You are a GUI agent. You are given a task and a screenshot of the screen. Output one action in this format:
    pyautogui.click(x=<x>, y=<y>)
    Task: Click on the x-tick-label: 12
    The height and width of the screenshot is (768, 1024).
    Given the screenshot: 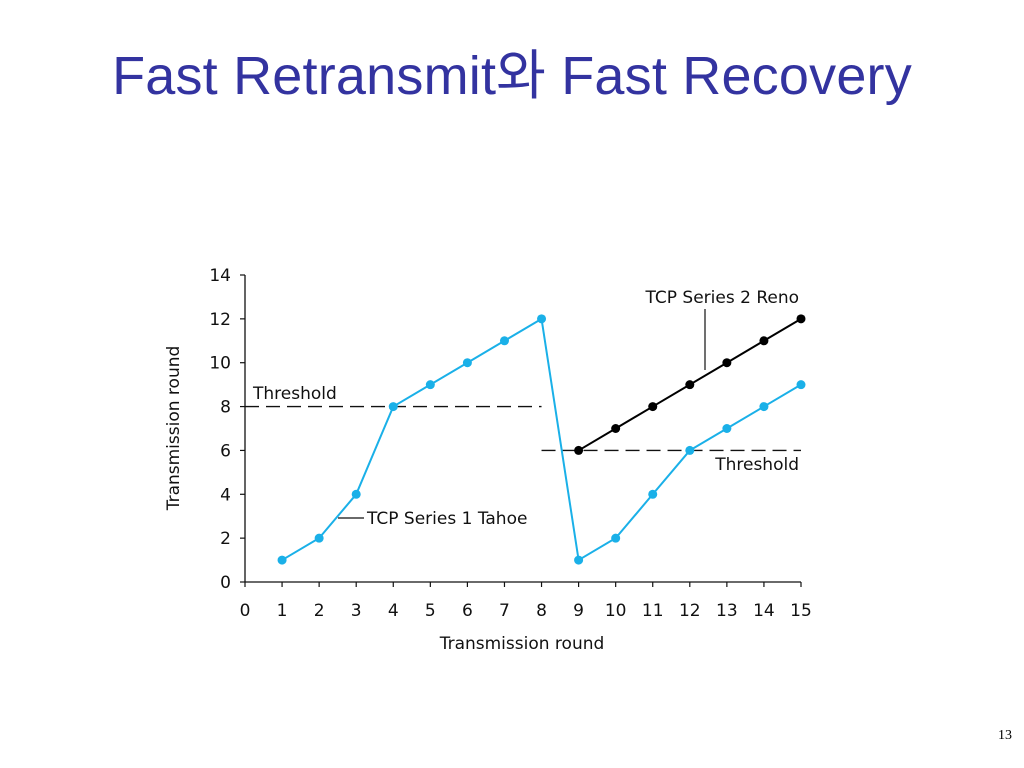 What is the action you would take?
    pyautogui.click(x=690, y=611)
    